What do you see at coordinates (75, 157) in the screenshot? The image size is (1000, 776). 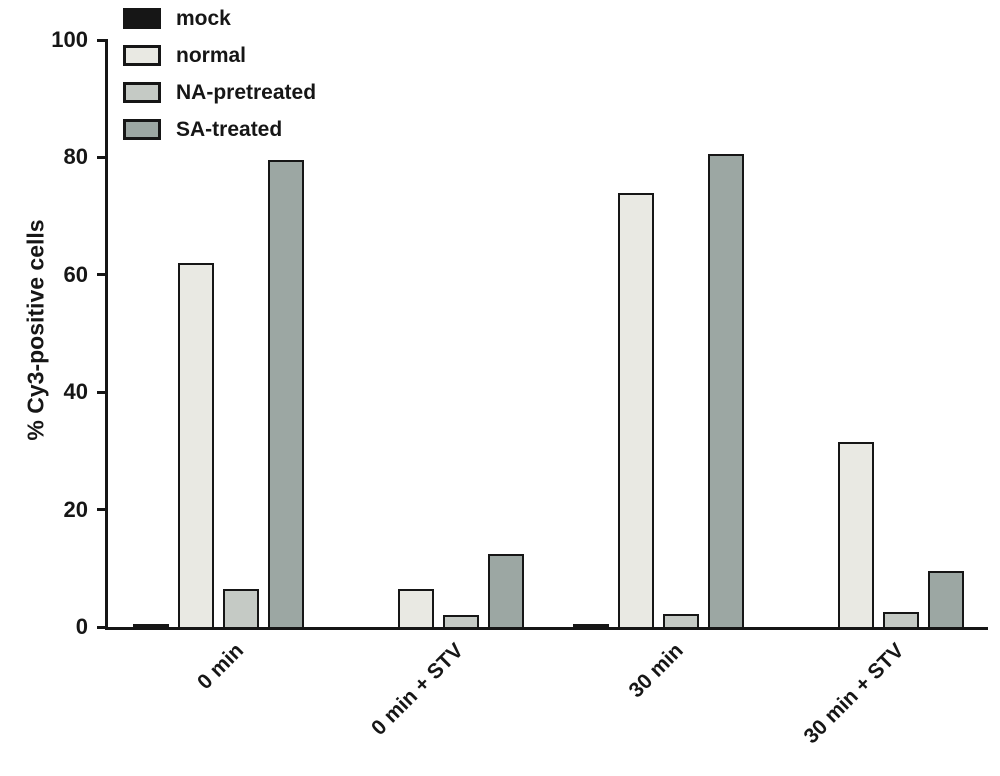 I see `y-tick-label: 80` at bounding box center [75, 157].